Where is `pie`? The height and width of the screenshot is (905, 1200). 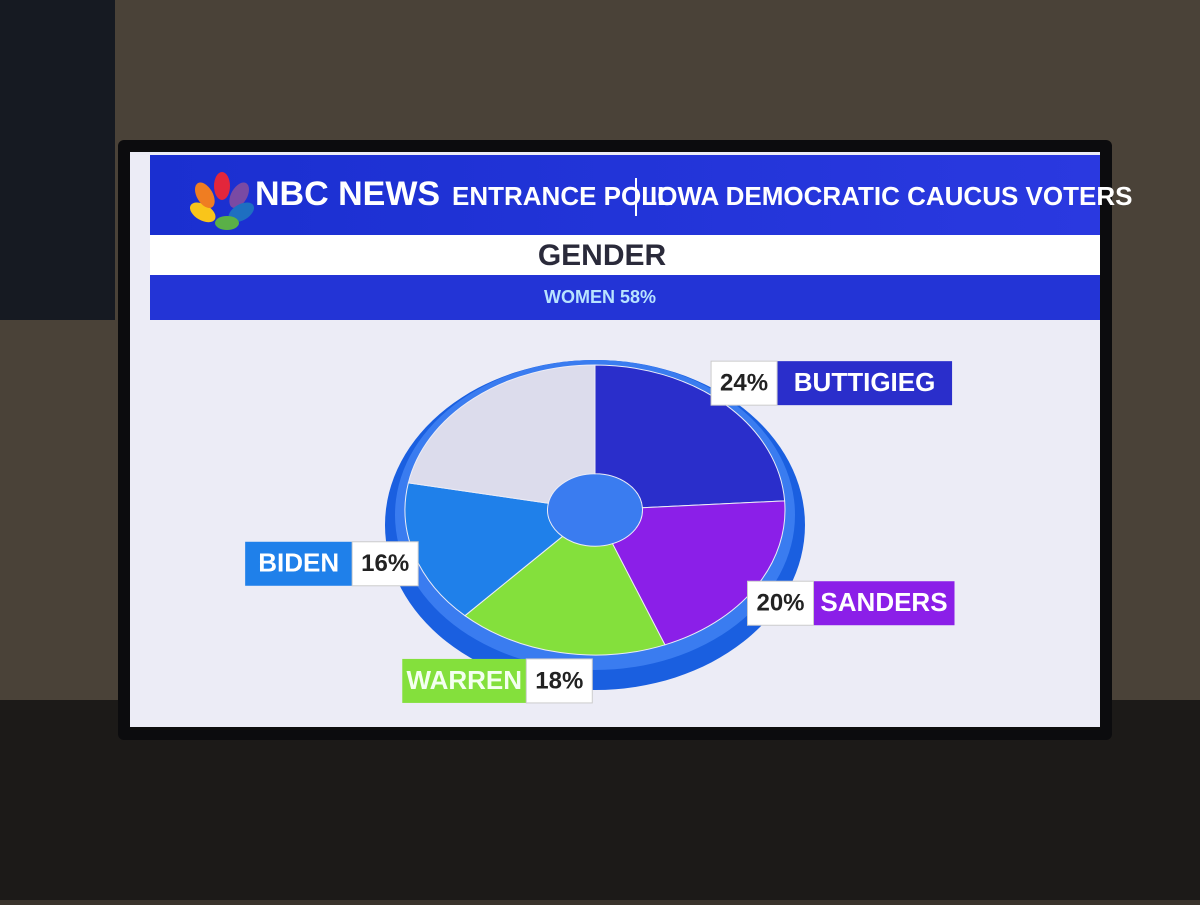 pie is located at coordinates (595, 510).